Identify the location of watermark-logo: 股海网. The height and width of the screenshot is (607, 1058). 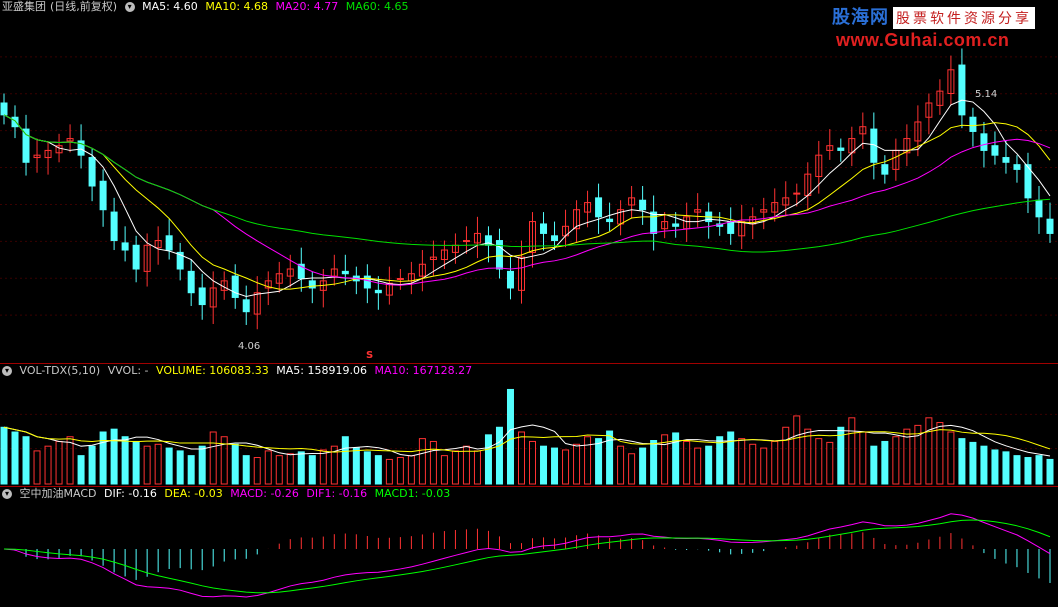
(860, 17).